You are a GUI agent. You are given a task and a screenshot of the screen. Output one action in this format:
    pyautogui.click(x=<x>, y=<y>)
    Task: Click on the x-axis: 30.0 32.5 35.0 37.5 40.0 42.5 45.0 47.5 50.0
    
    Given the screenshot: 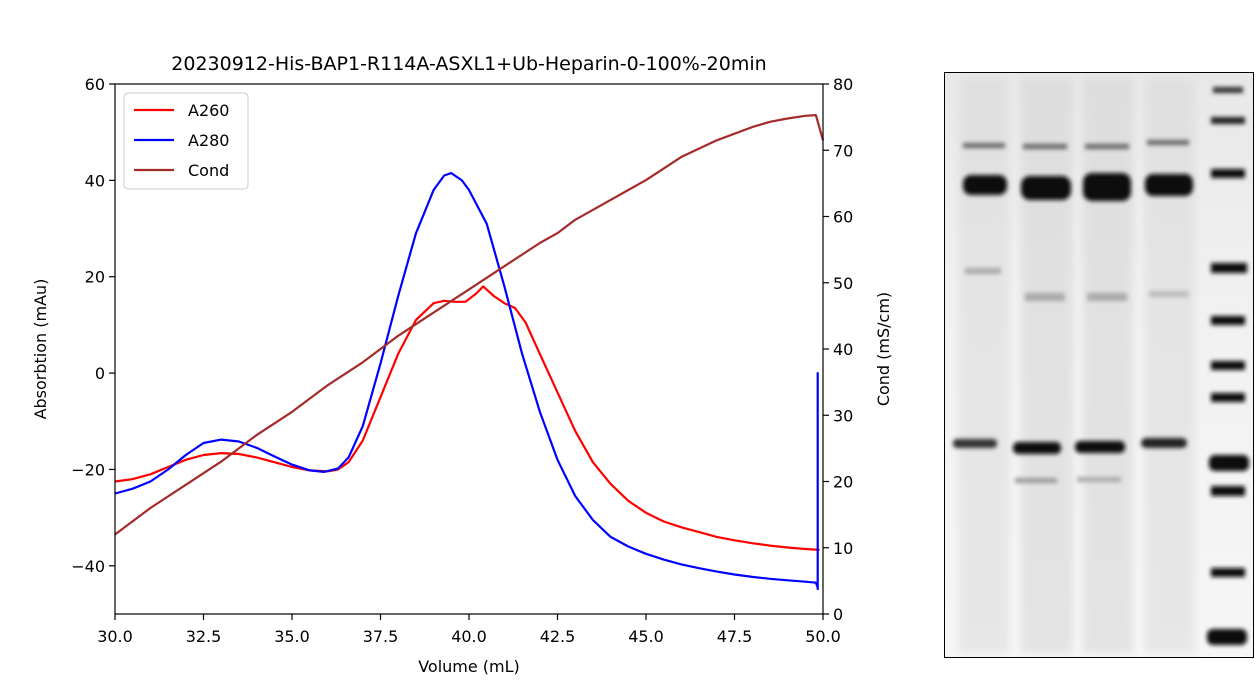 What is the action you would take?
    pyautogui.click(x=469, y=630)
    